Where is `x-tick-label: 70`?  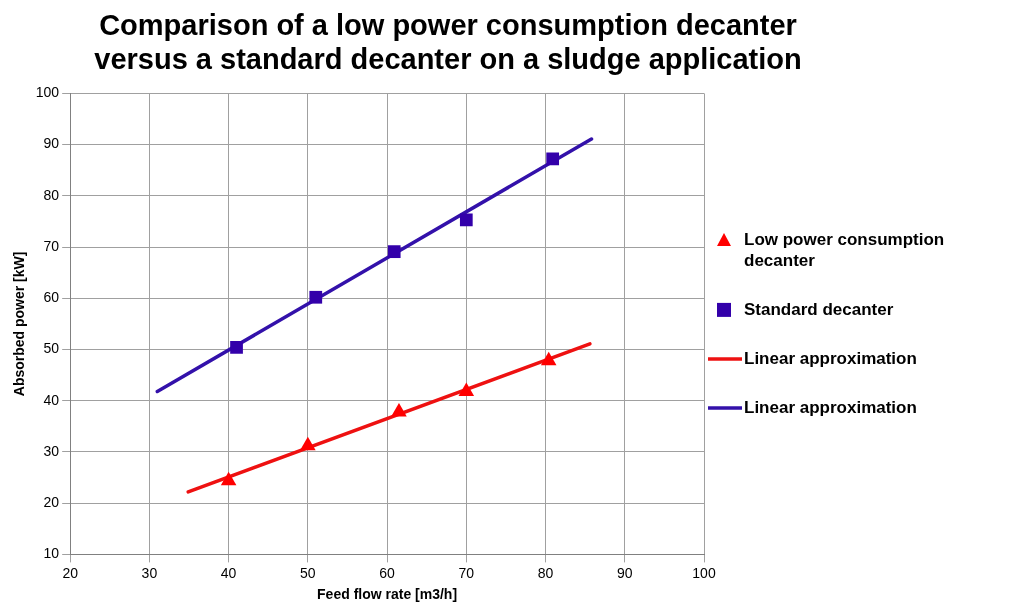 x-tick-label: 70 is located at coordinates (466, 572).